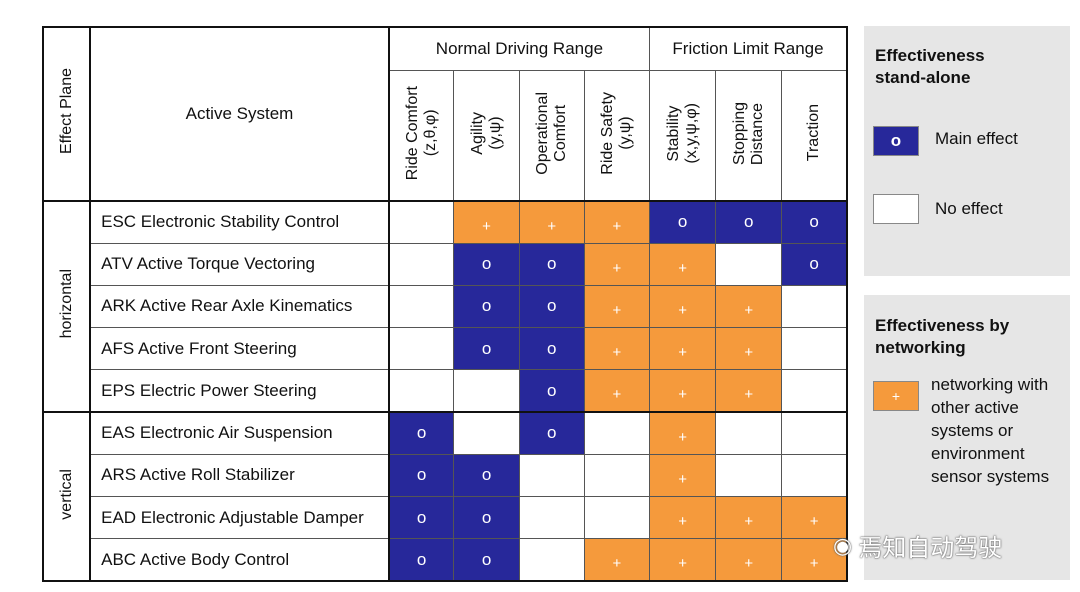 The width and height of the screenshot is (1080, 592). What do you see at coordinates (239, 560) in the screenshot?
I see `system-name: ABC Active Body Control` at bounding box center [239, 560].